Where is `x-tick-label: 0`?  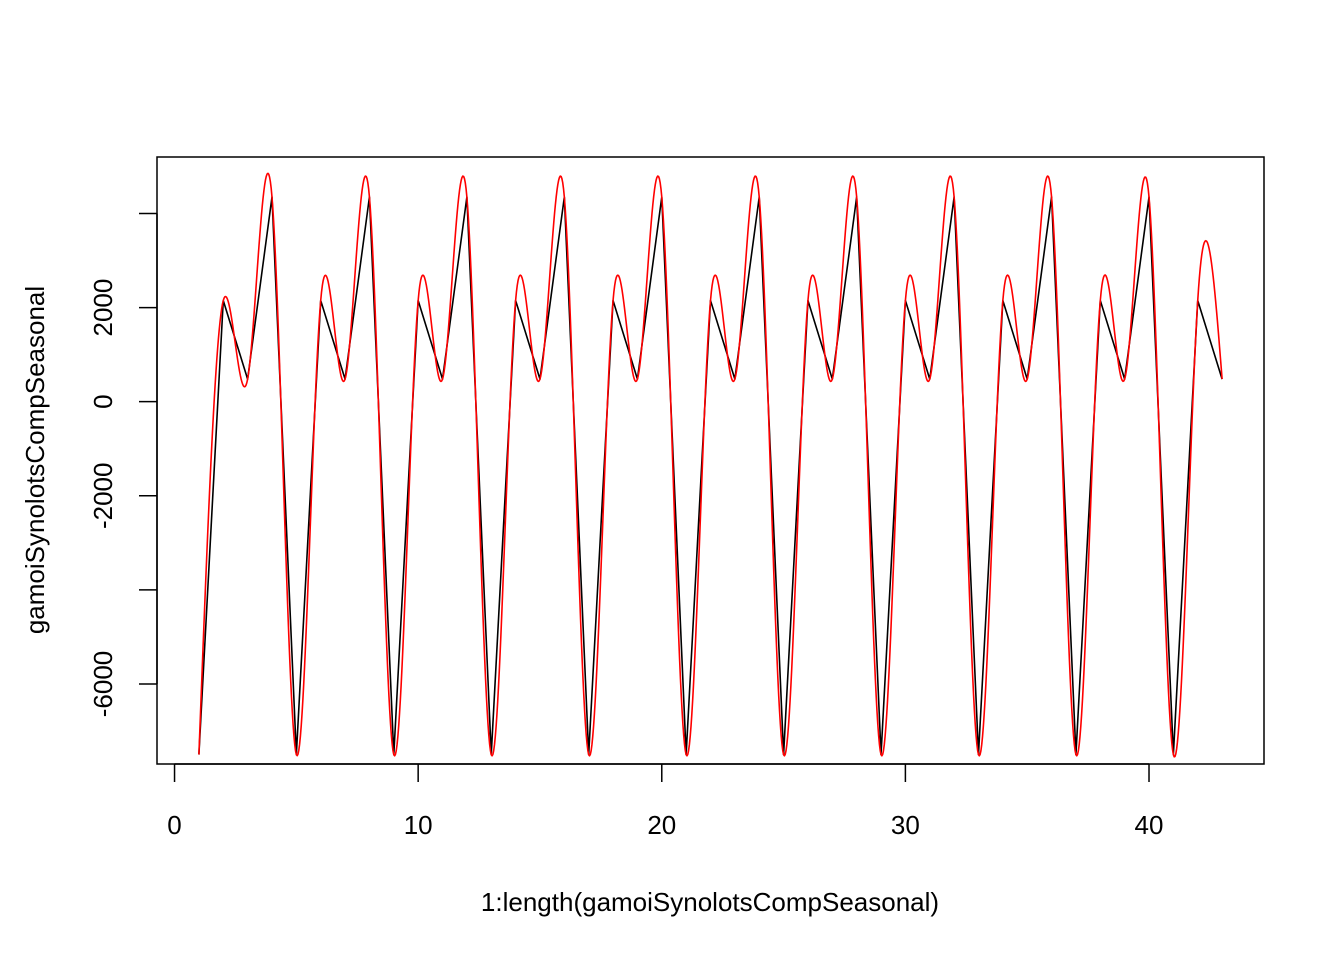 x-tick-label: 0 is located at coordinates (174, 825).